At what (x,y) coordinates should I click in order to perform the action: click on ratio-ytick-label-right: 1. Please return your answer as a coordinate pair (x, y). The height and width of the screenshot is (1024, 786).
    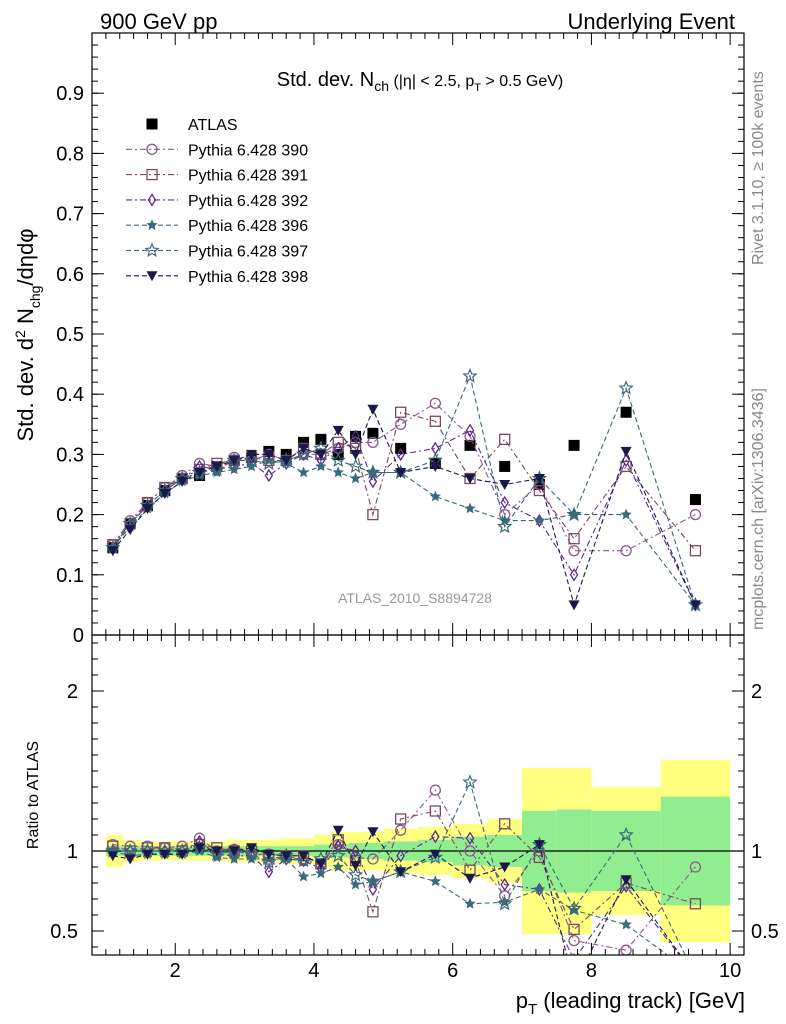
    Looking at the image, I should click on (756, 852).